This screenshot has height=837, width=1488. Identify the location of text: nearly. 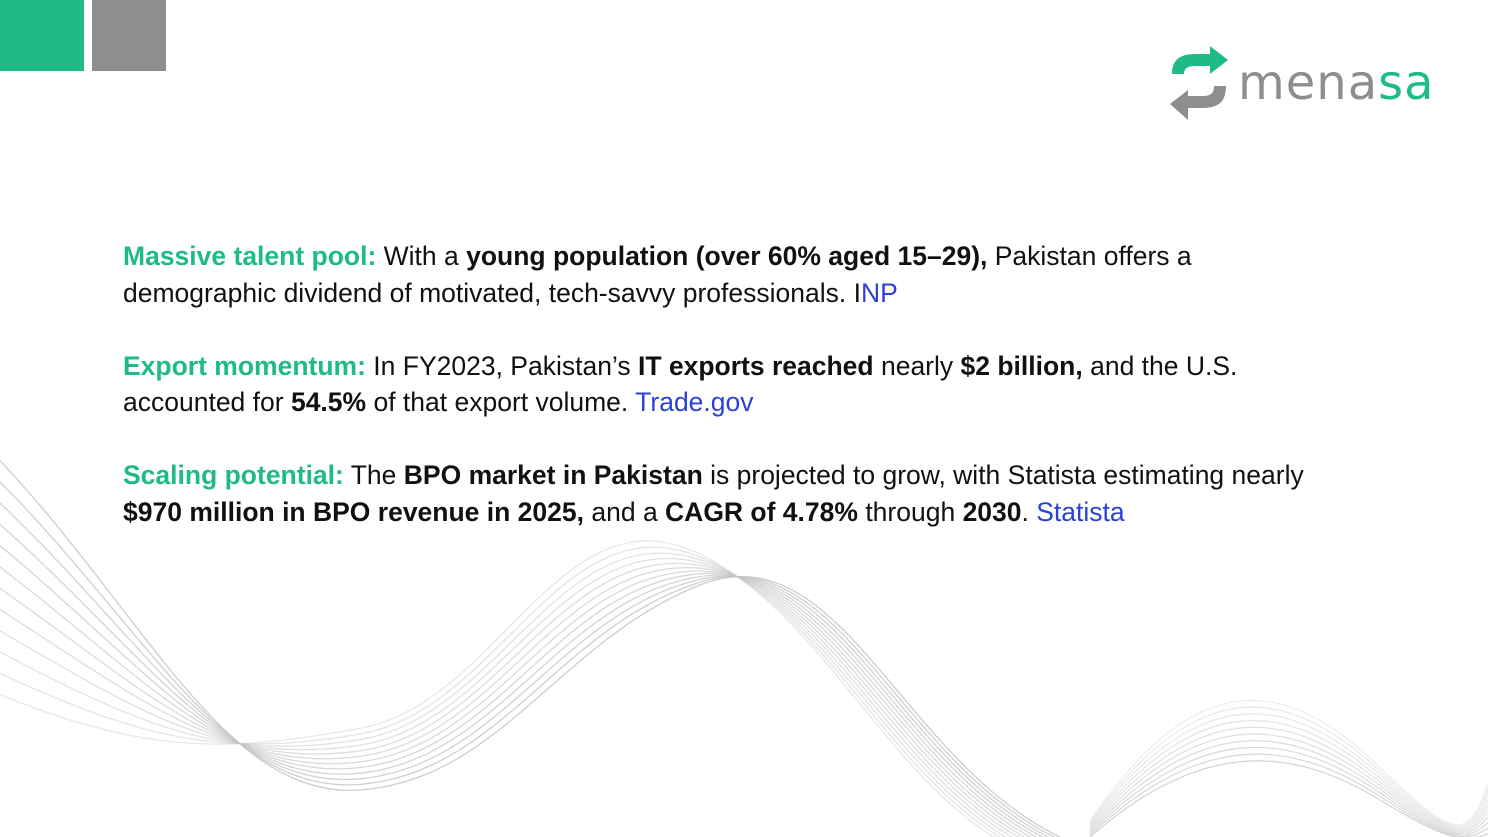
(917, 365).